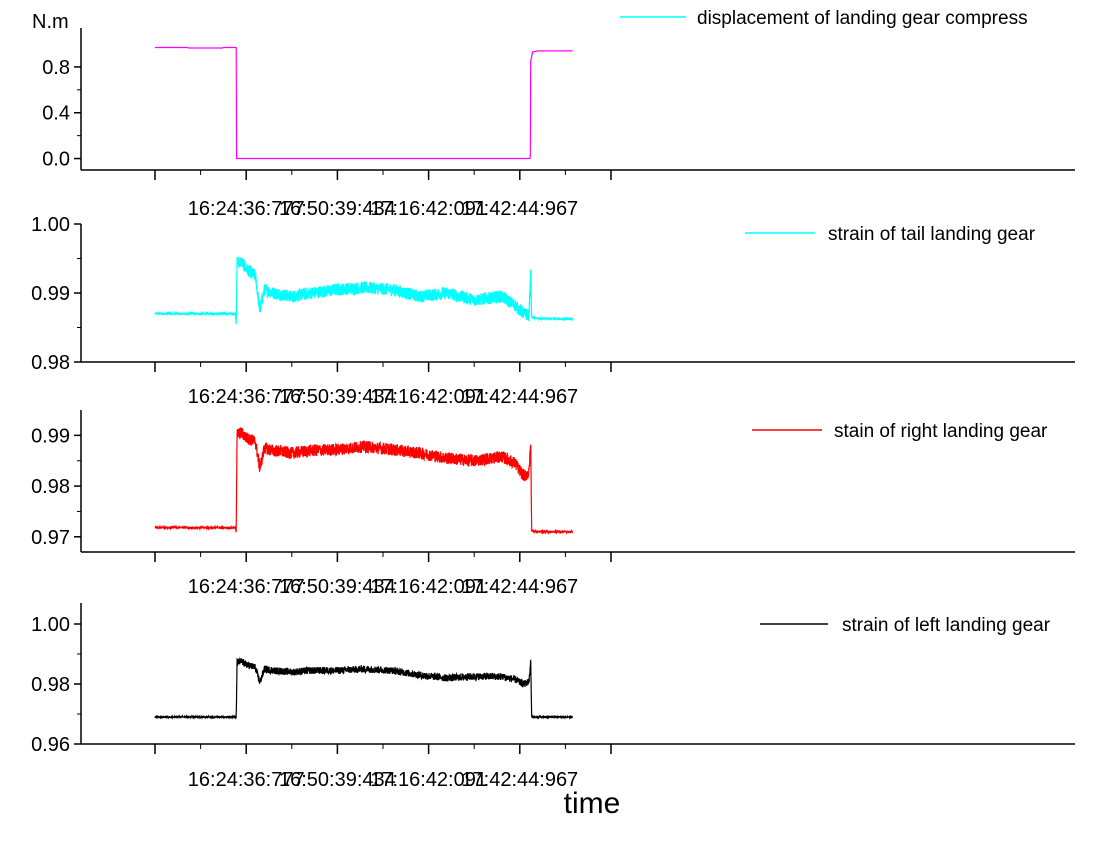 This screenshot has width=1106, height=846. I want to click on legend-label: strain of left landing gear, so click(946, 625).